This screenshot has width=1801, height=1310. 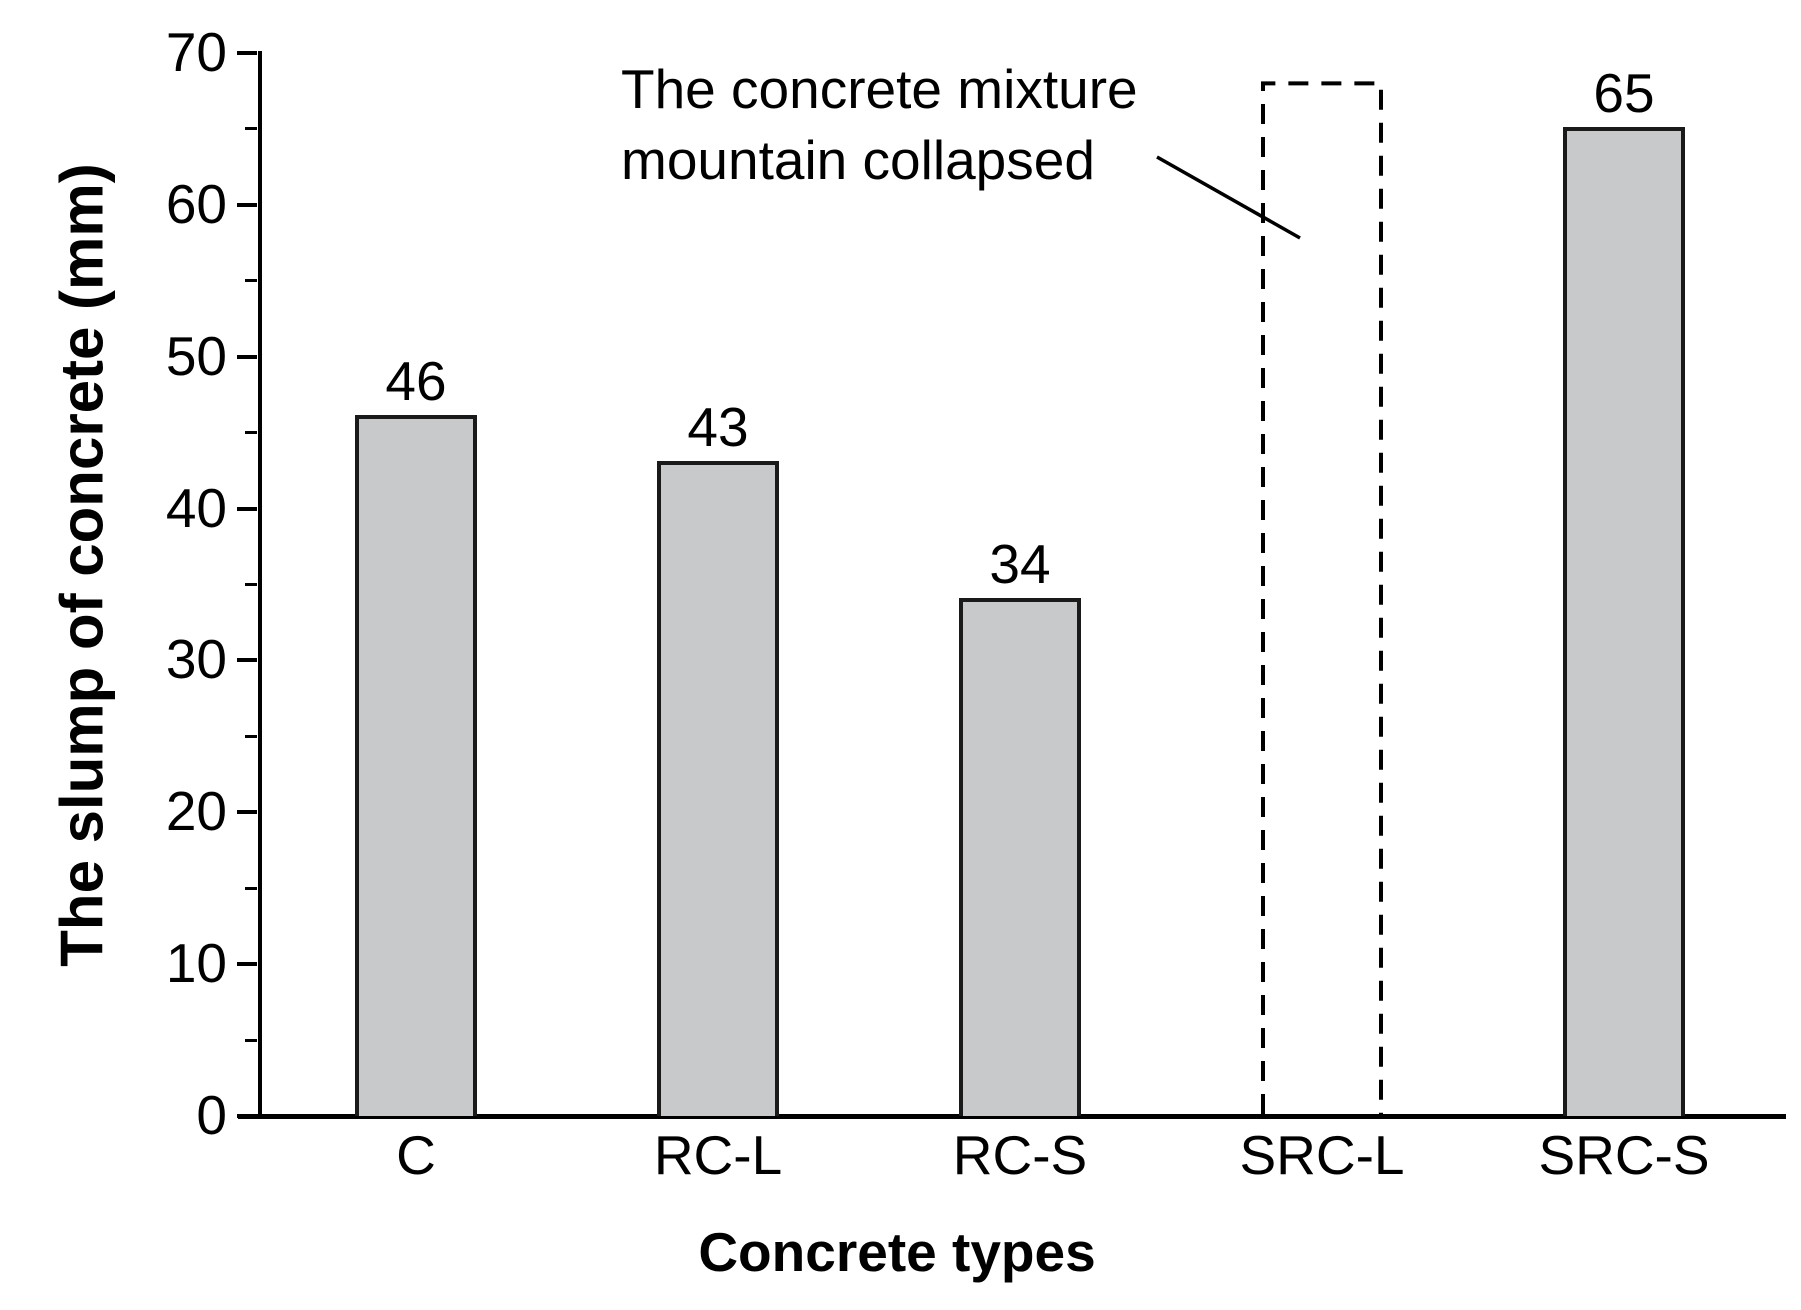 I want to click on y-axis-line, so click(x=260, y=584).